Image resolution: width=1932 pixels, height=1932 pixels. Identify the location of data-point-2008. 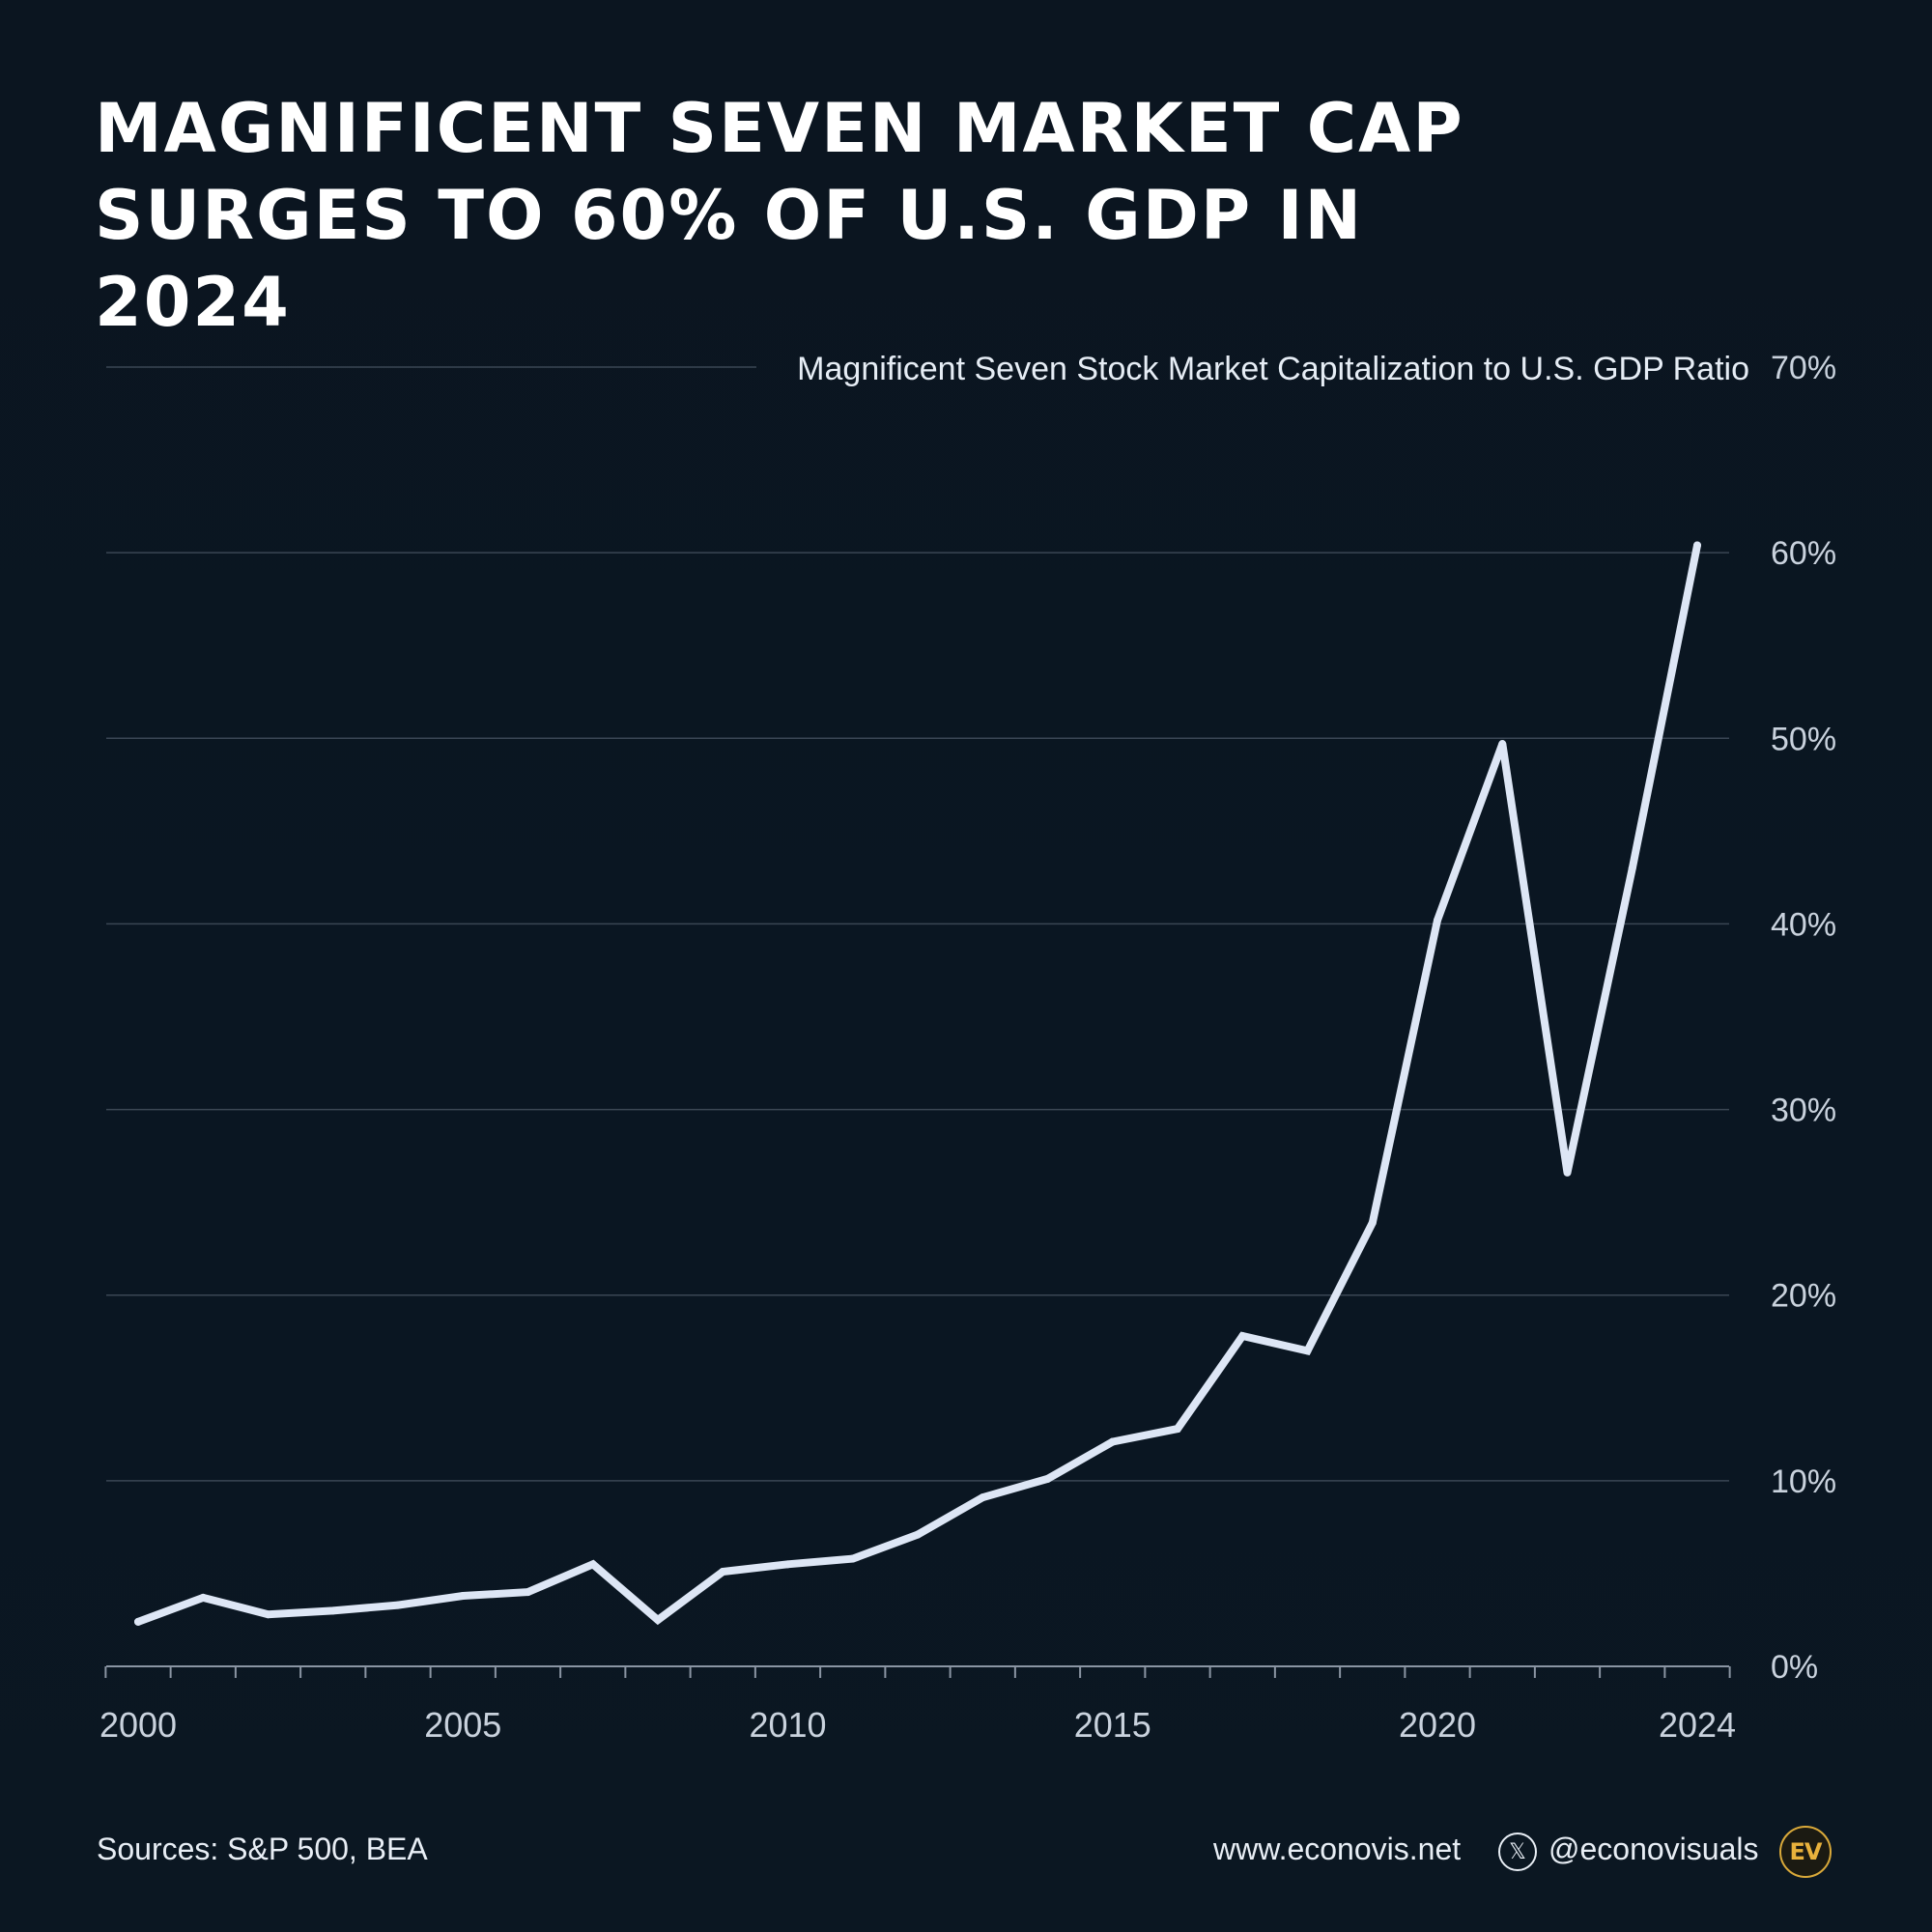
(658, 1619).